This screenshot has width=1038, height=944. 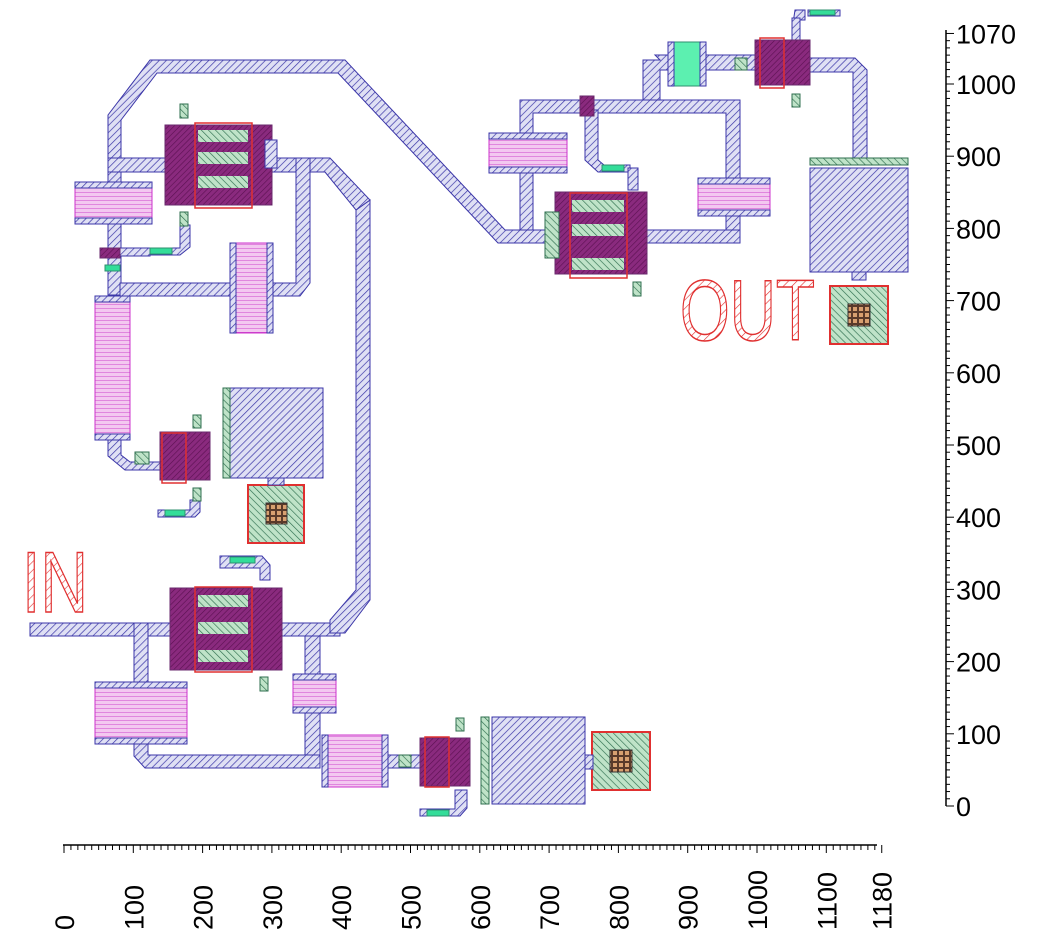 What do you see at coordinates (273, 907) in the screenshot?
I see `x-tick-label: 300` at bounding box center [273, 907].